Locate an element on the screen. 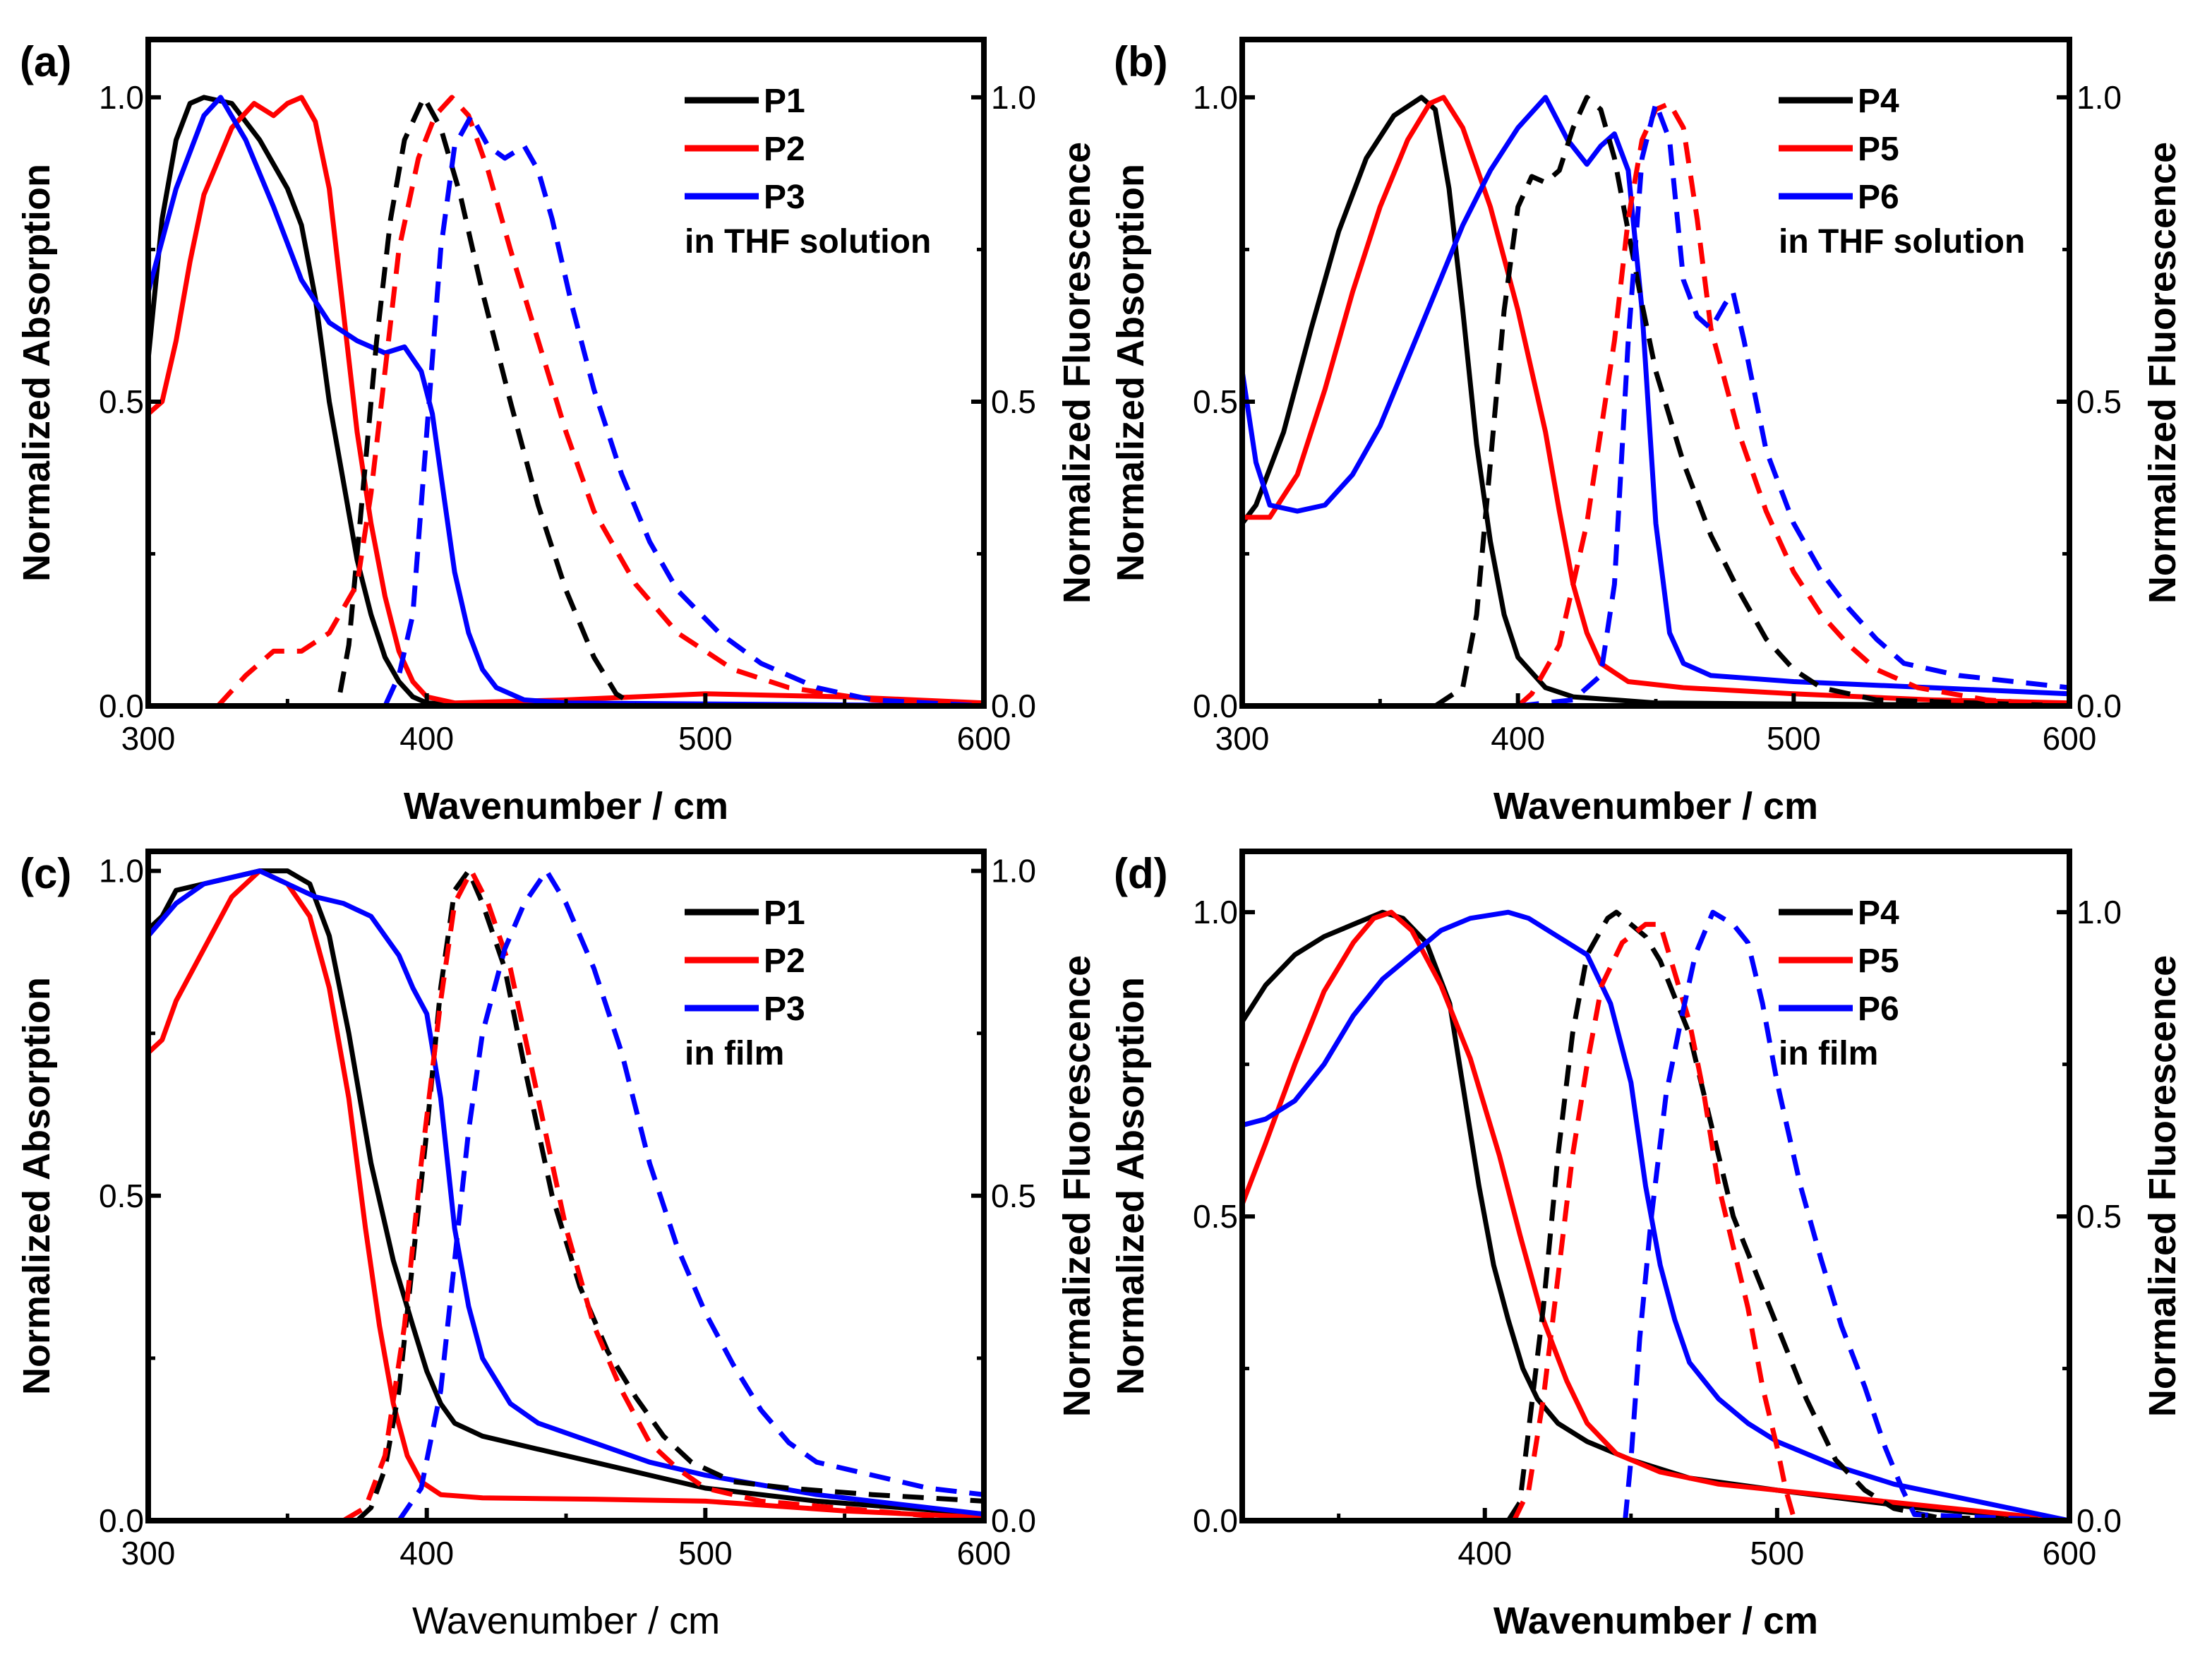  series-p4-fluorescence is located at coordinates (1752, 402).